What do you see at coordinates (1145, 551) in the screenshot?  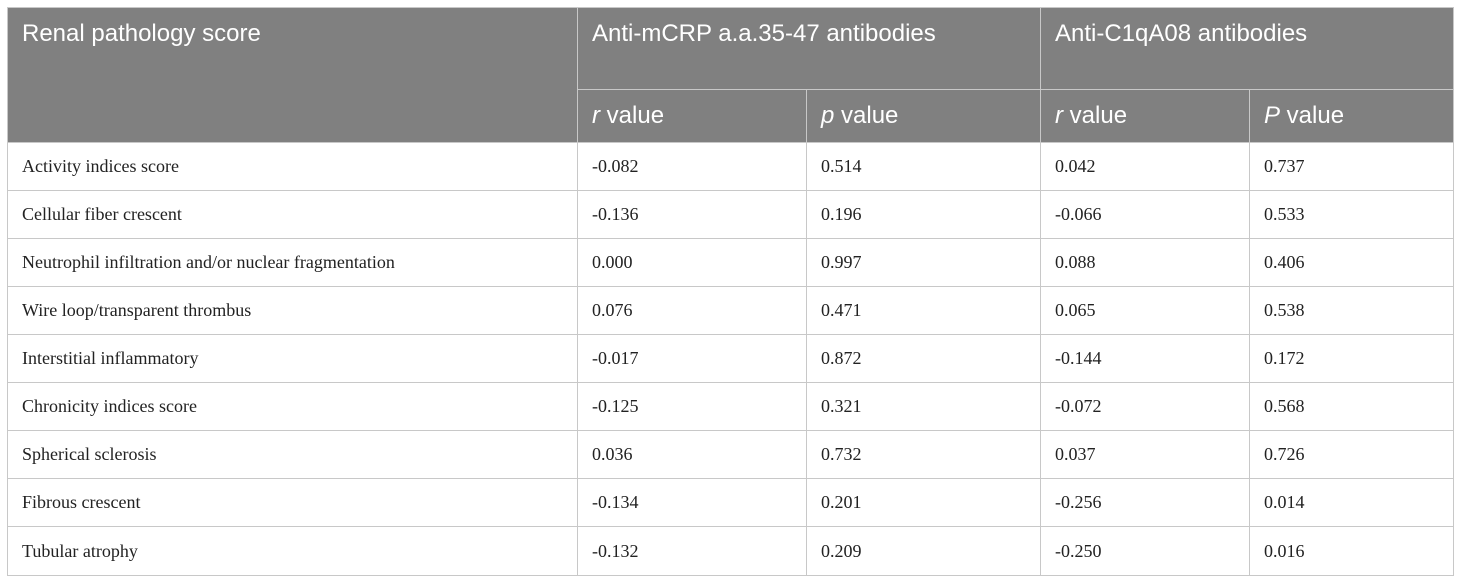 I see `c1q-r-cell: -0.250` at bounding box center [1145, 551].